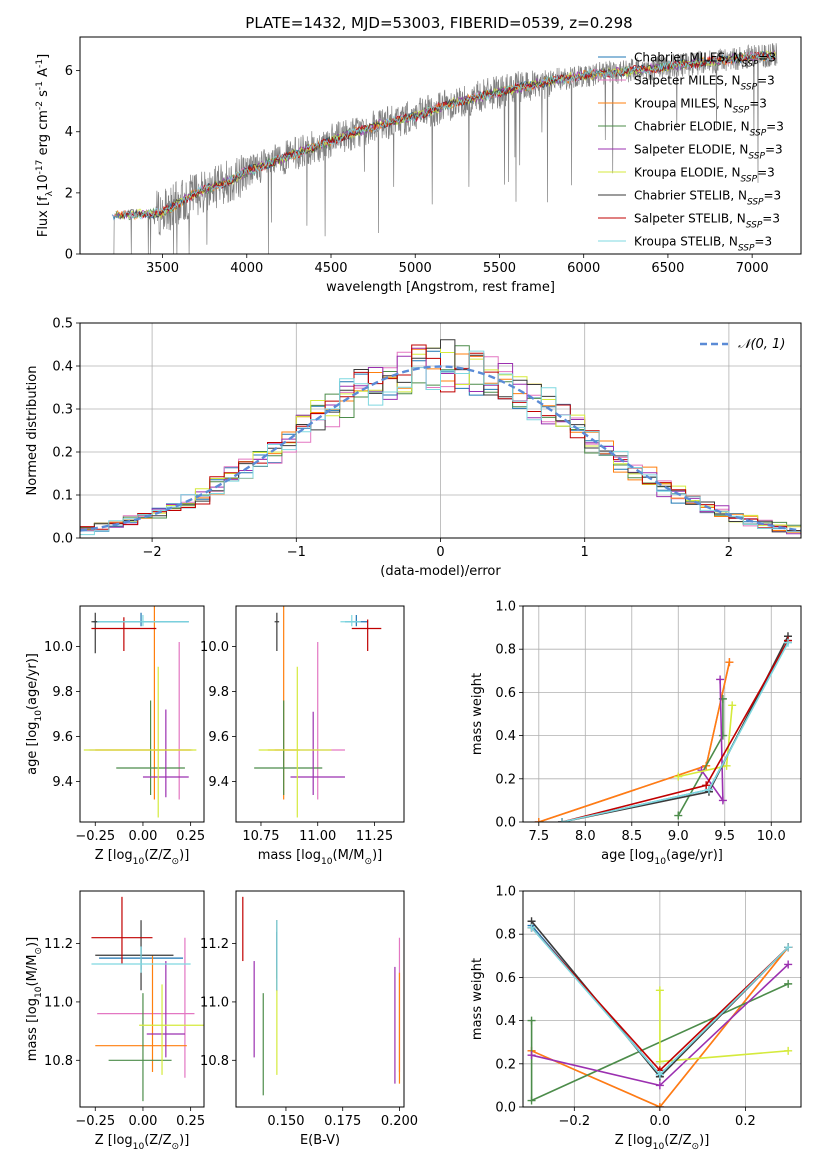 The width and height of the screenshot is (819, 1170). Describe the element at coordinates (583, 268) in the screenshot. I see `x-tick-label: 6000` at that location.